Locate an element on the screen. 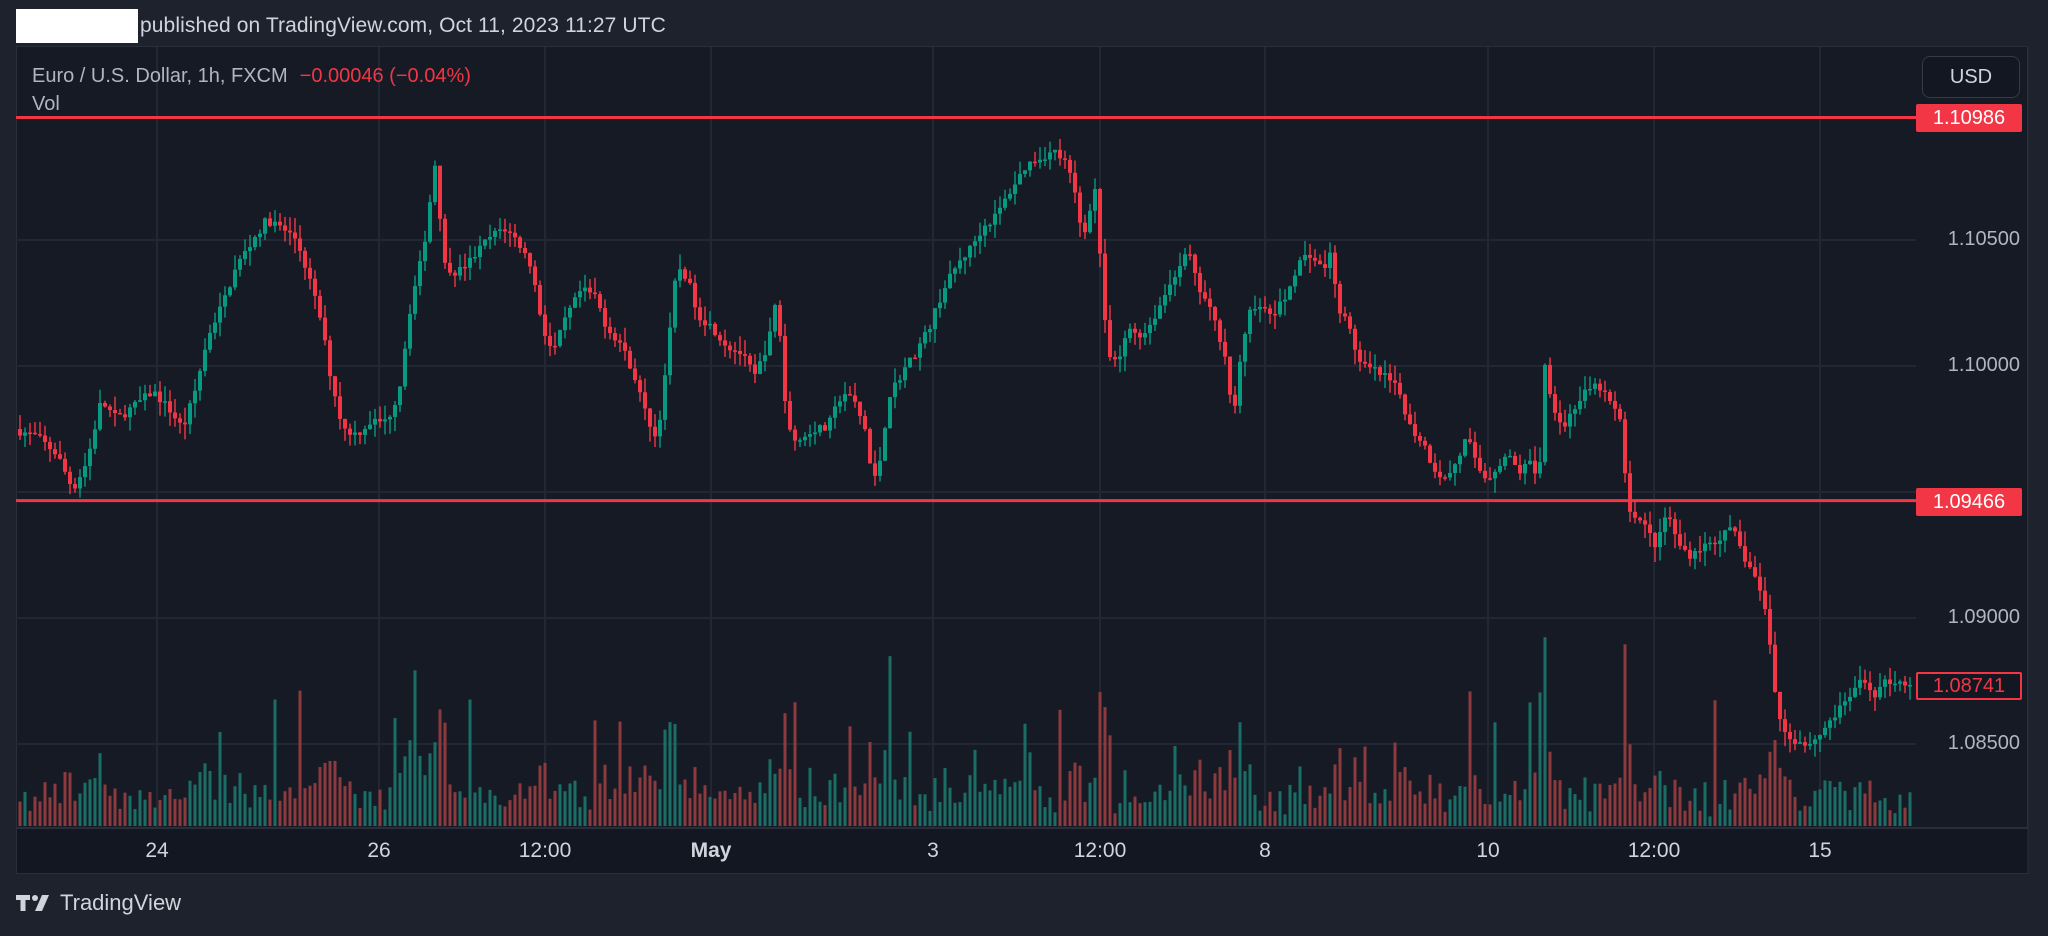 The width and height of the screenshot is (2048, 936). tradingview-logo-icon is located at coordinates (34, 903).